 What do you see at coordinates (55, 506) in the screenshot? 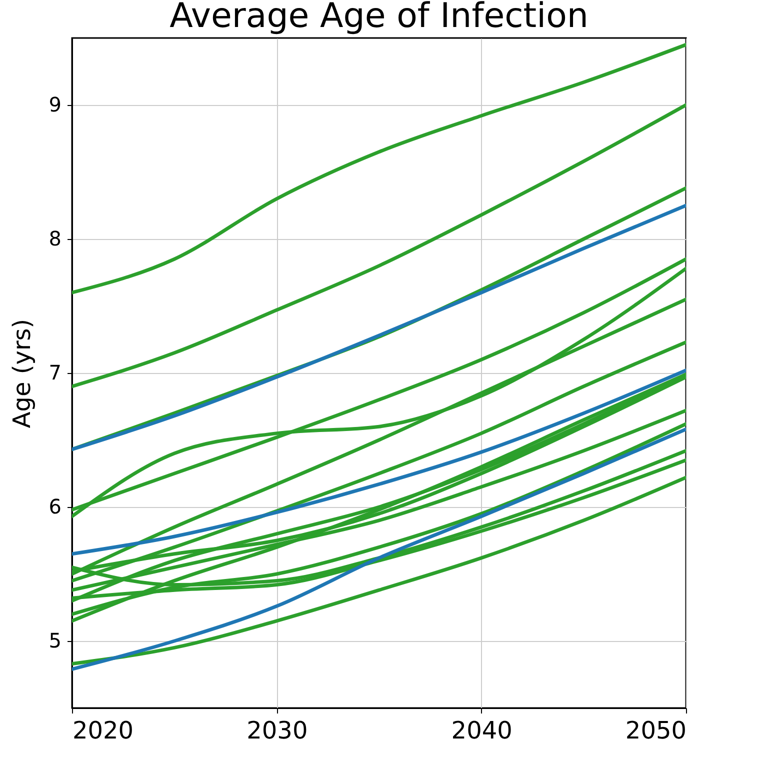
I see `y-tick-label: 6` at bounding box center [55, 506].